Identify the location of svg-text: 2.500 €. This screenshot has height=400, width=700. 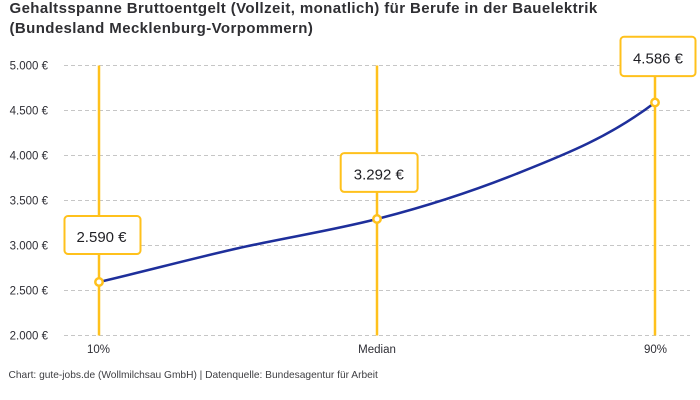
(29, 292).